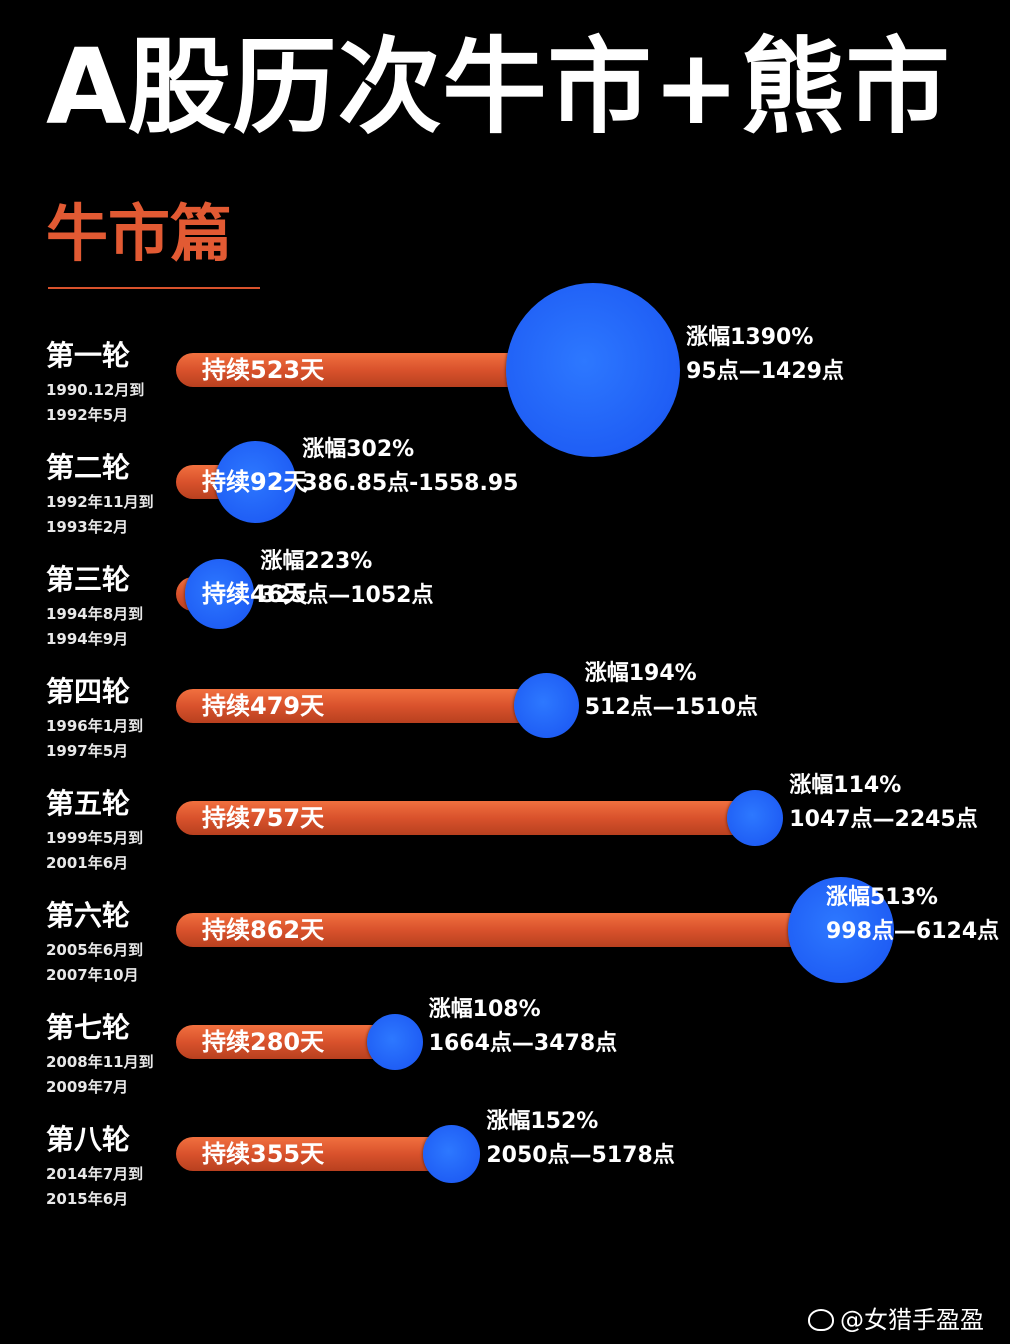  I want to click on gain-label: 涨幅302%, so click(358, 449).